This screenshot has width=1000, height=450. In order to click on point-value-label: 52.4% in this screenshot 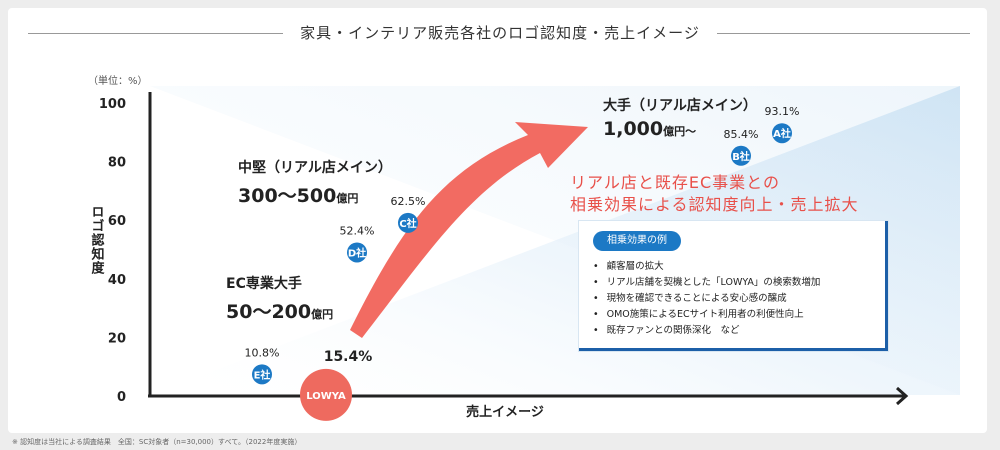, I will do `click(357, 230)`.